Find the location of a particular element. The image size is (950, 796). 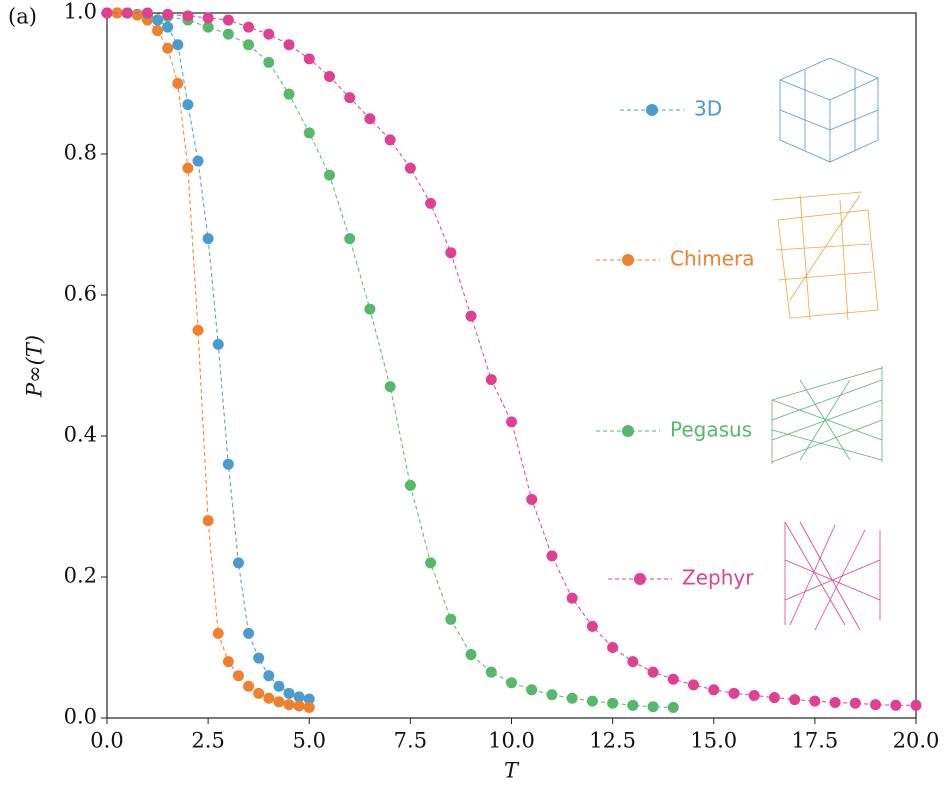

y-tick-label: 0.2 is located at coordinates (80, 576).